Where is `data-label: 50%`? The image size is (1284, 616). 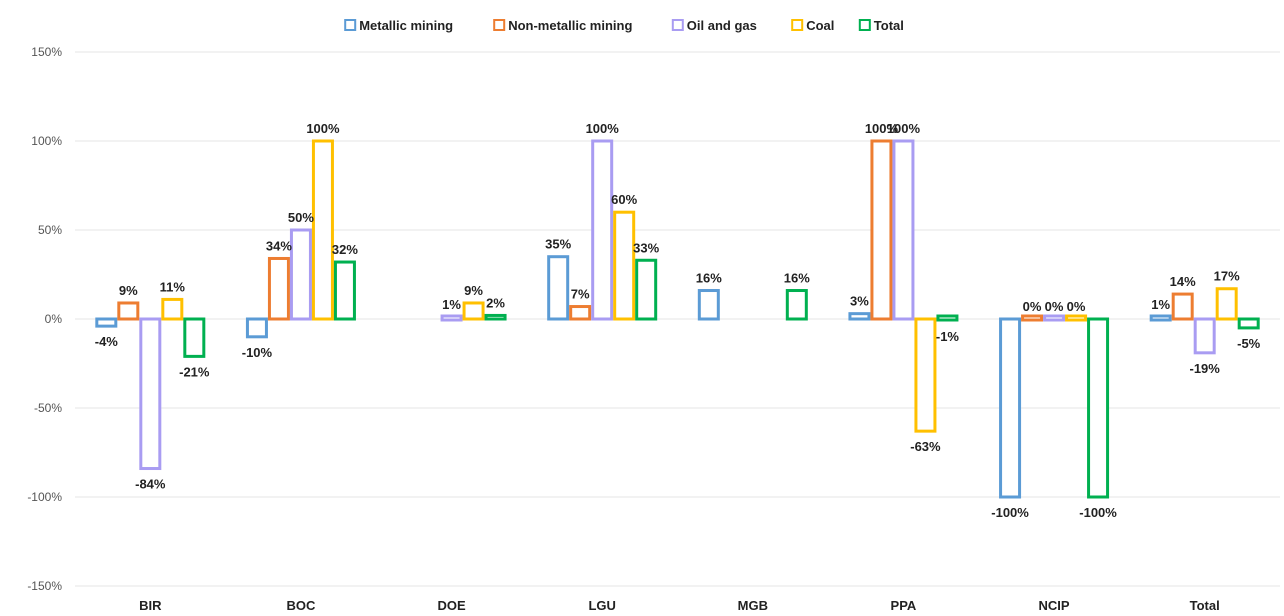 data-label: 50% is located at coordinates (301, 217).